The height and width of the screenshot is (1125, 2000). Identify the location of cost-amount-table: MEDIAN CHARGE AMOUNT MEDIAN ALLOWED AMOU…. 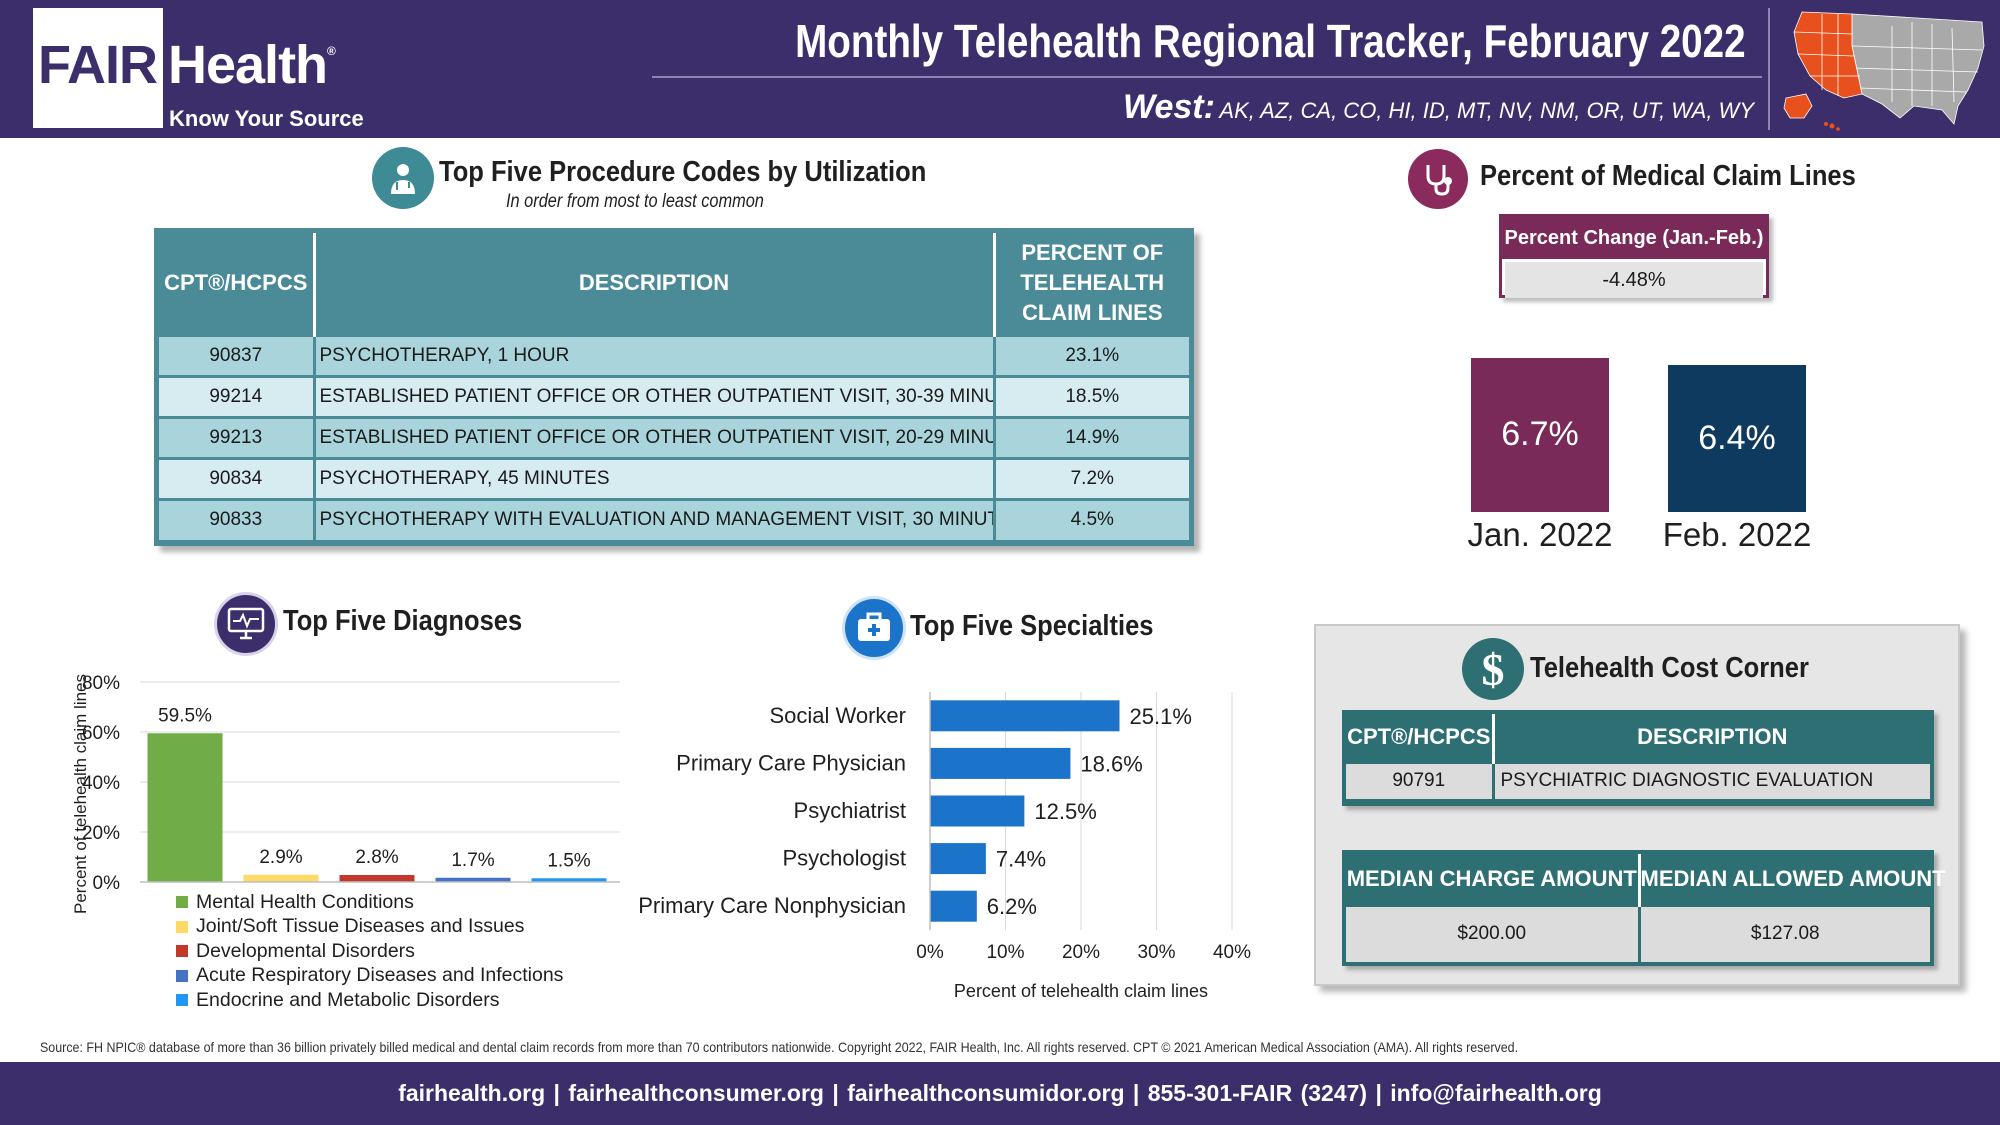
(1646, 908).